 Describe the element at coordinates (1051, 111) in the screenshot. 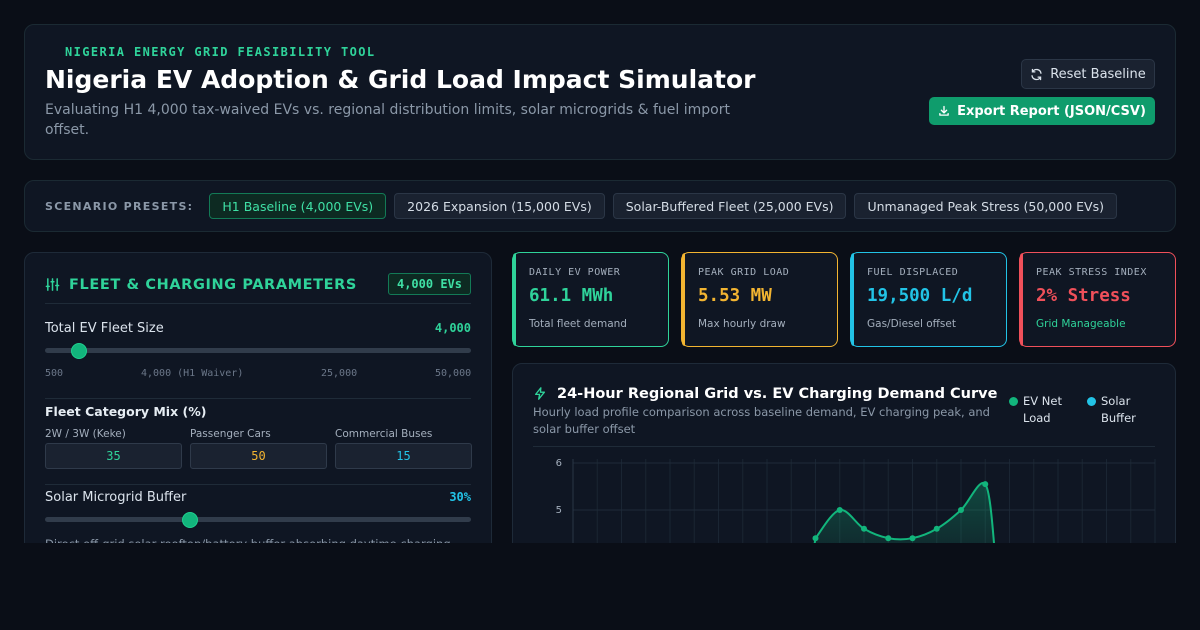

I see `export-report-label: Export Report (JSON/CSV)` at that location.